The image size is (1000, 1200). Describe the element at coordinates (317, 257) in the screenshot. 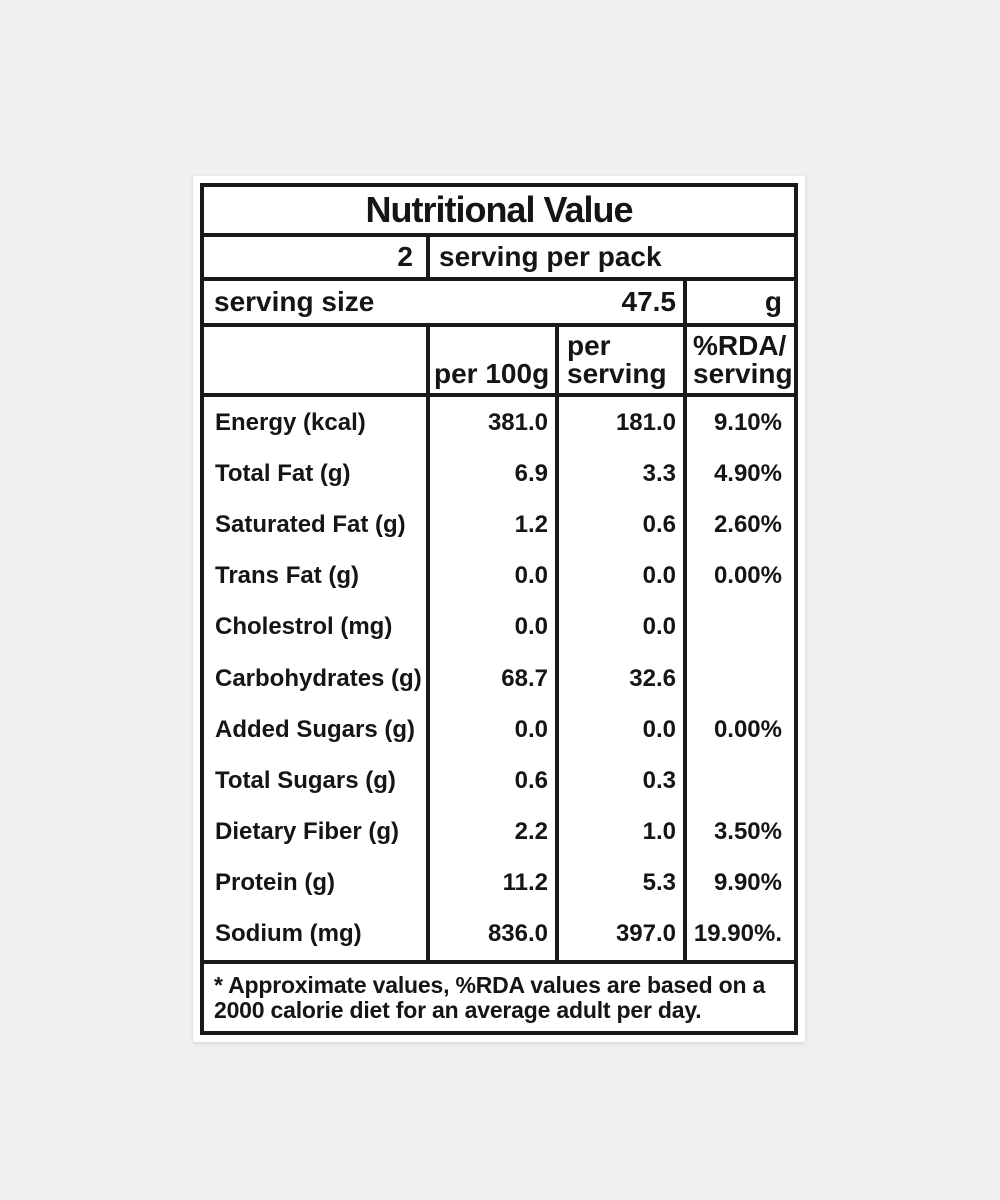

I see `servings-count: 2` at that location.